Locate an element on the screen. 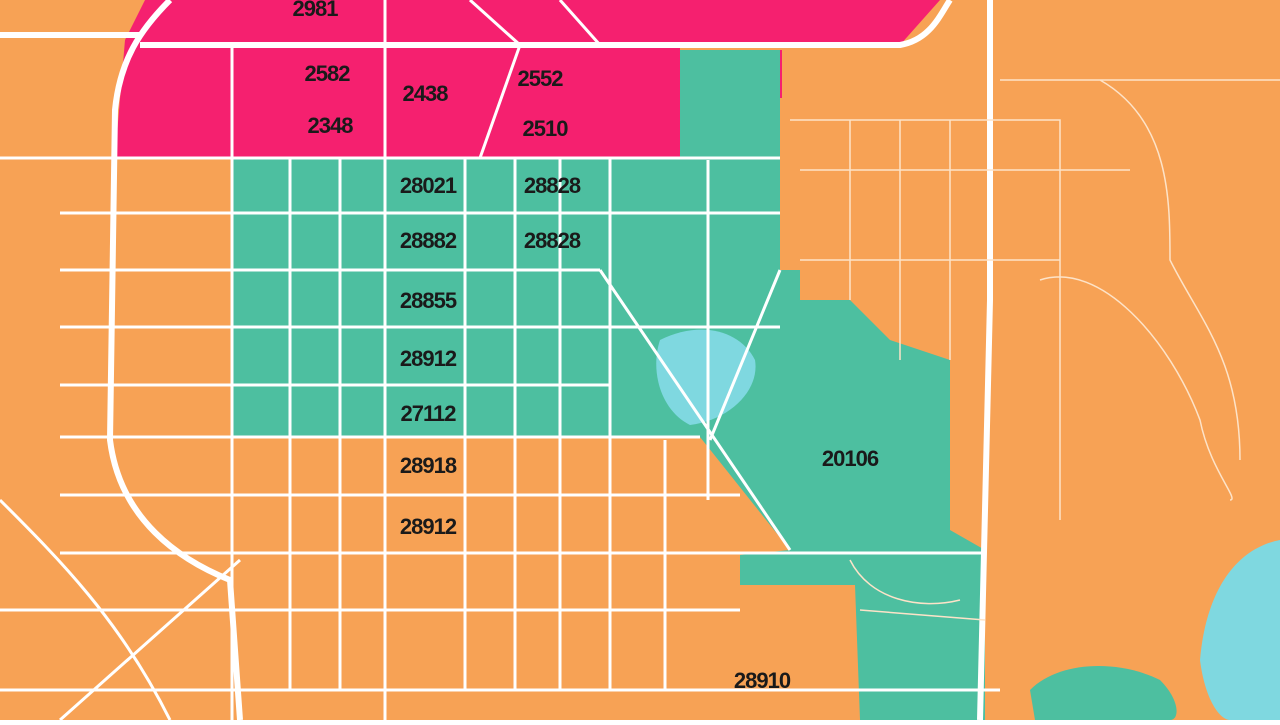 The image size is (1280, 725). pink-zone is located at coordinates (527, 79).